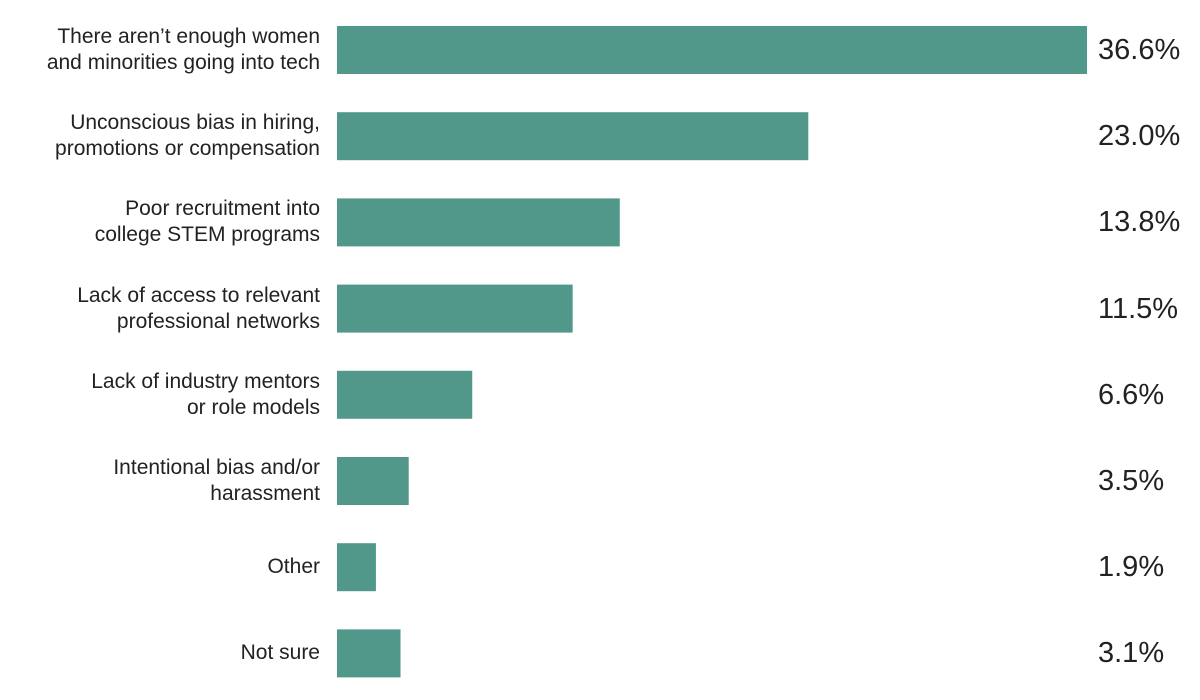 The height and width of the screenshot is (700, 1200). What do you see at coordinates (1139, 50) in the screenshot?
I see `value-label: 36.6%` at bounding box center [1139, 50].